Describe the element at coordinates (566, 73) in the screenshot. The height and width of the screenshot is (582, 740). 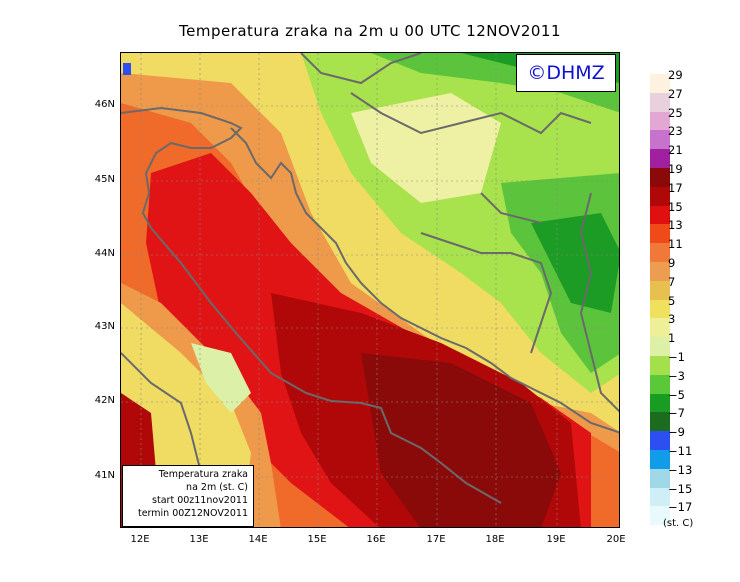
I see `copyright-badge: ©DHMZ` at that location.